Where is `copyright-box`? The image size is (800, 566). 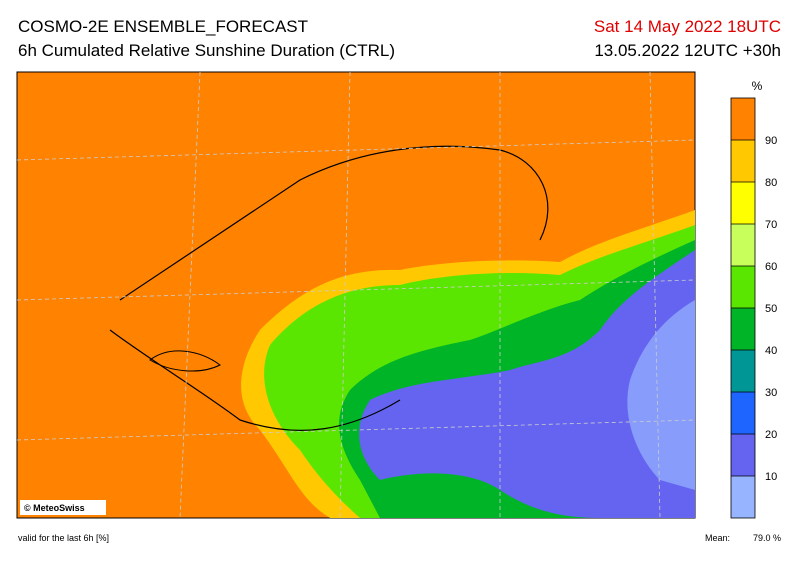
copyright-box is located at coordinates (63, 507).